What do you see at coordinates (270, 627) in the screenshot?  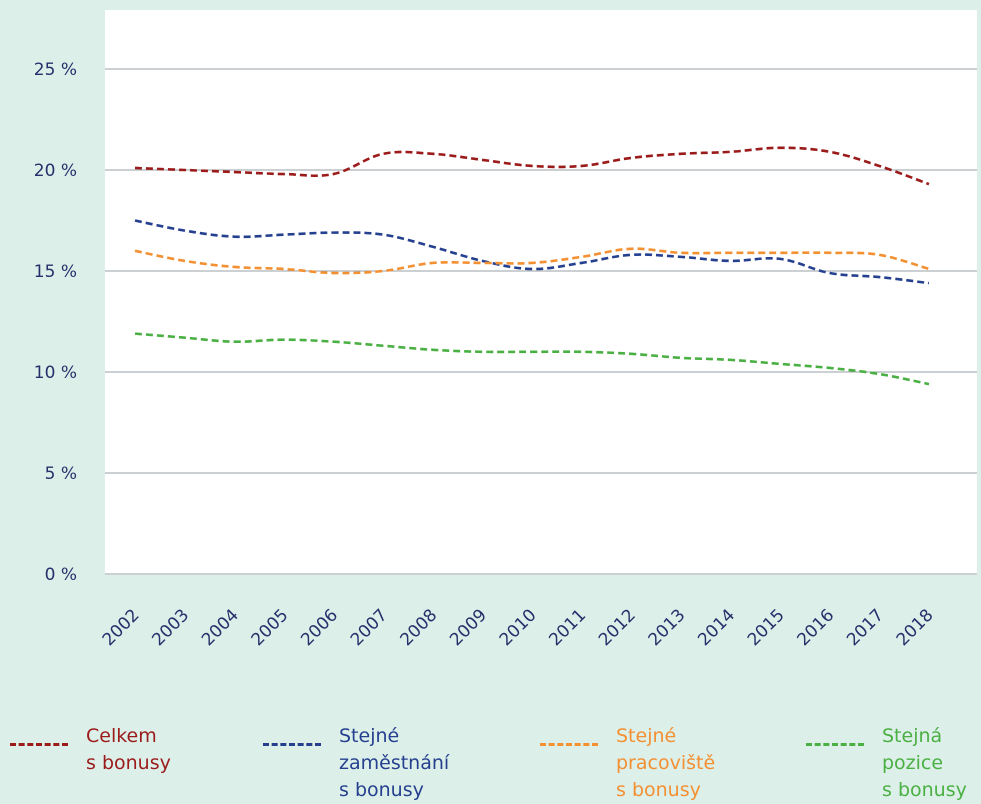 I see `x-tick-label: 2005` at bounding box center [270, 627].